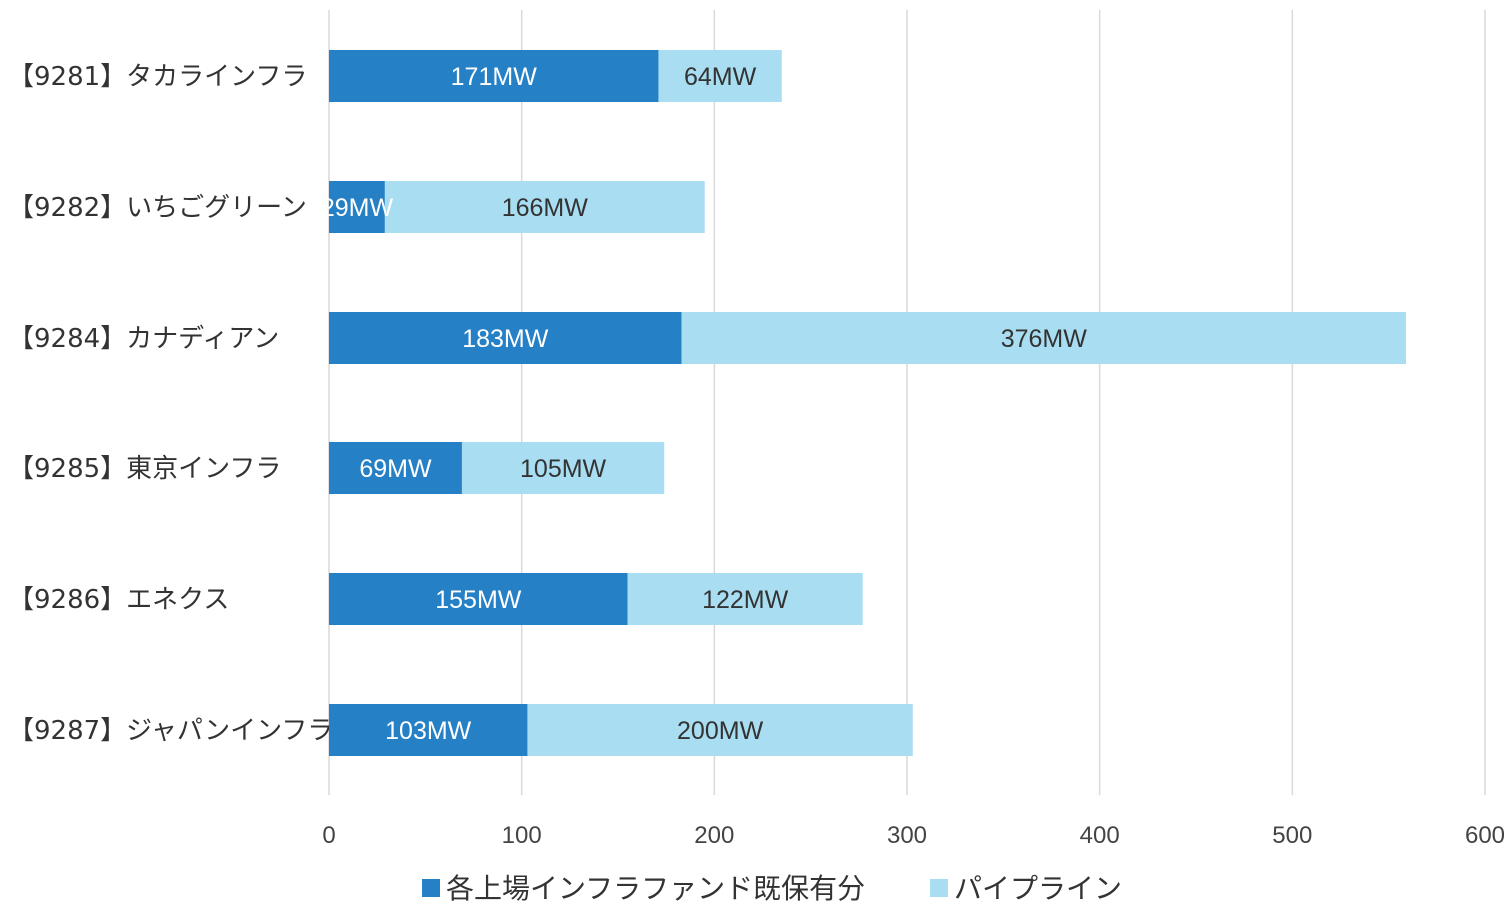 Image resolution: width=1510 pixels, height=905 pixels. Describe the element at coordinates (170, 731) in the screenshot. I see `category-label: 【9287】ジャパンインフラ` at that location.